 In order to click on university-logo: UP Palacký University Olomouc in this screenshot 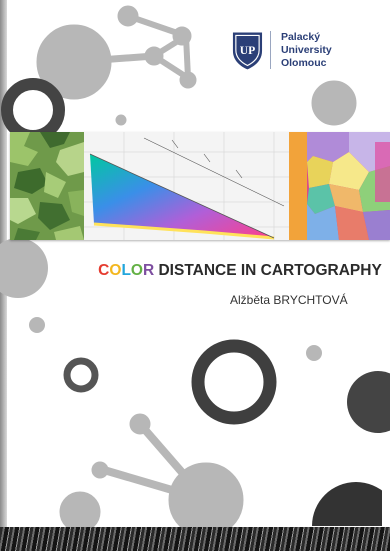, I will do `click(301, 50)`.